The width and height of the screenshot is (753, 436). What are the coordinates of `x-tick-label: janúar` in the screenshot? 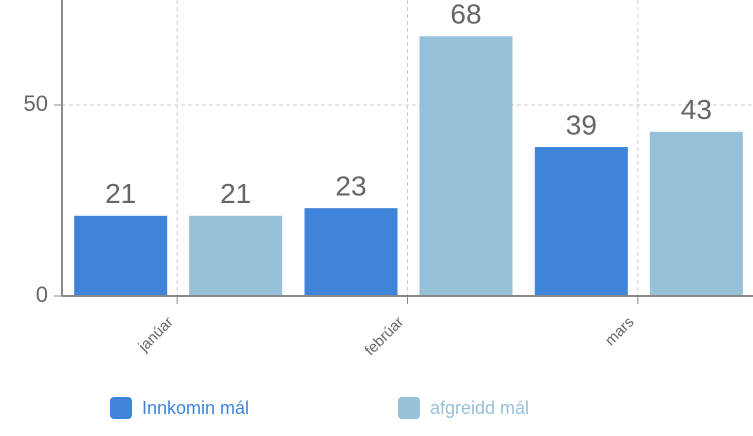 It's located at (156, 335).